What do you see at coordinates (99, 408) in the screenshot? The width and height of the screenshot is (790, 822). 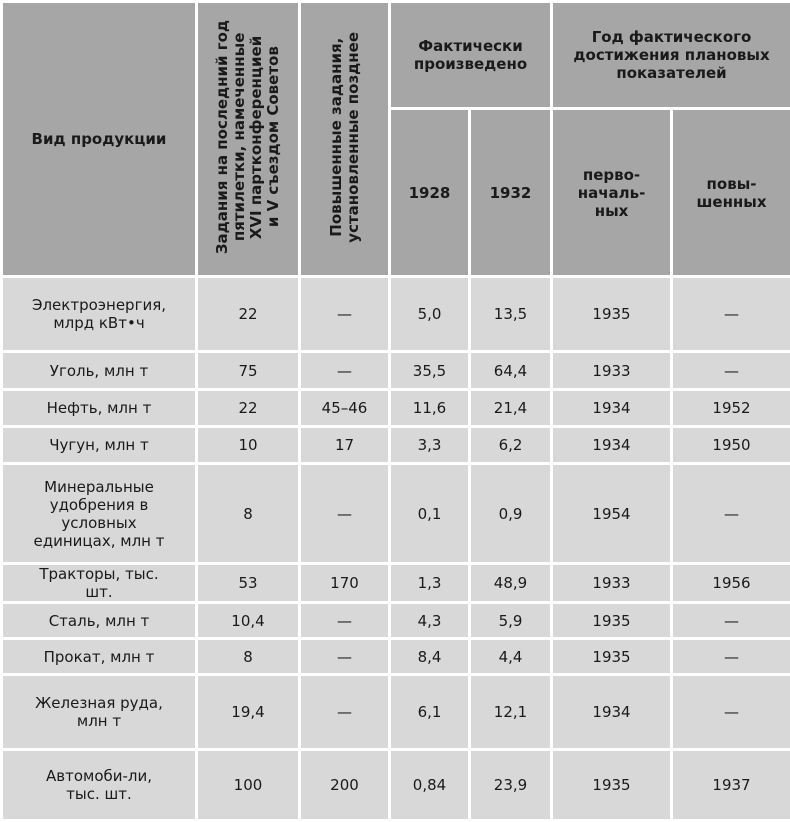 I see `cell-name: Нефть, млн т` at bounding box center [99, 408].